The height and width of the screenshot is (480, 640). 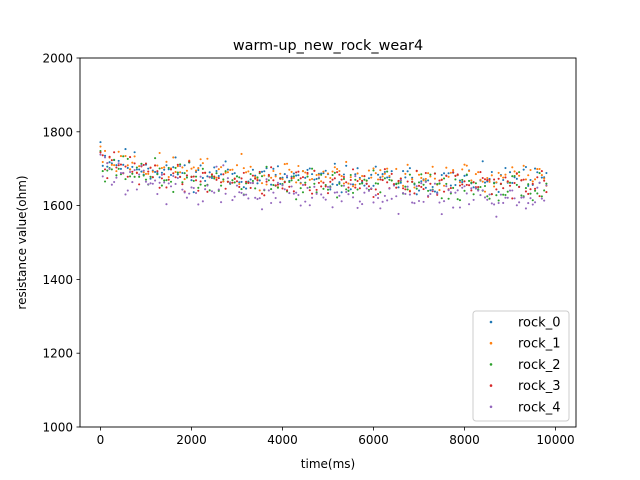 I want to click on x-axis-label: time(ms), so click(x=328, y=464).